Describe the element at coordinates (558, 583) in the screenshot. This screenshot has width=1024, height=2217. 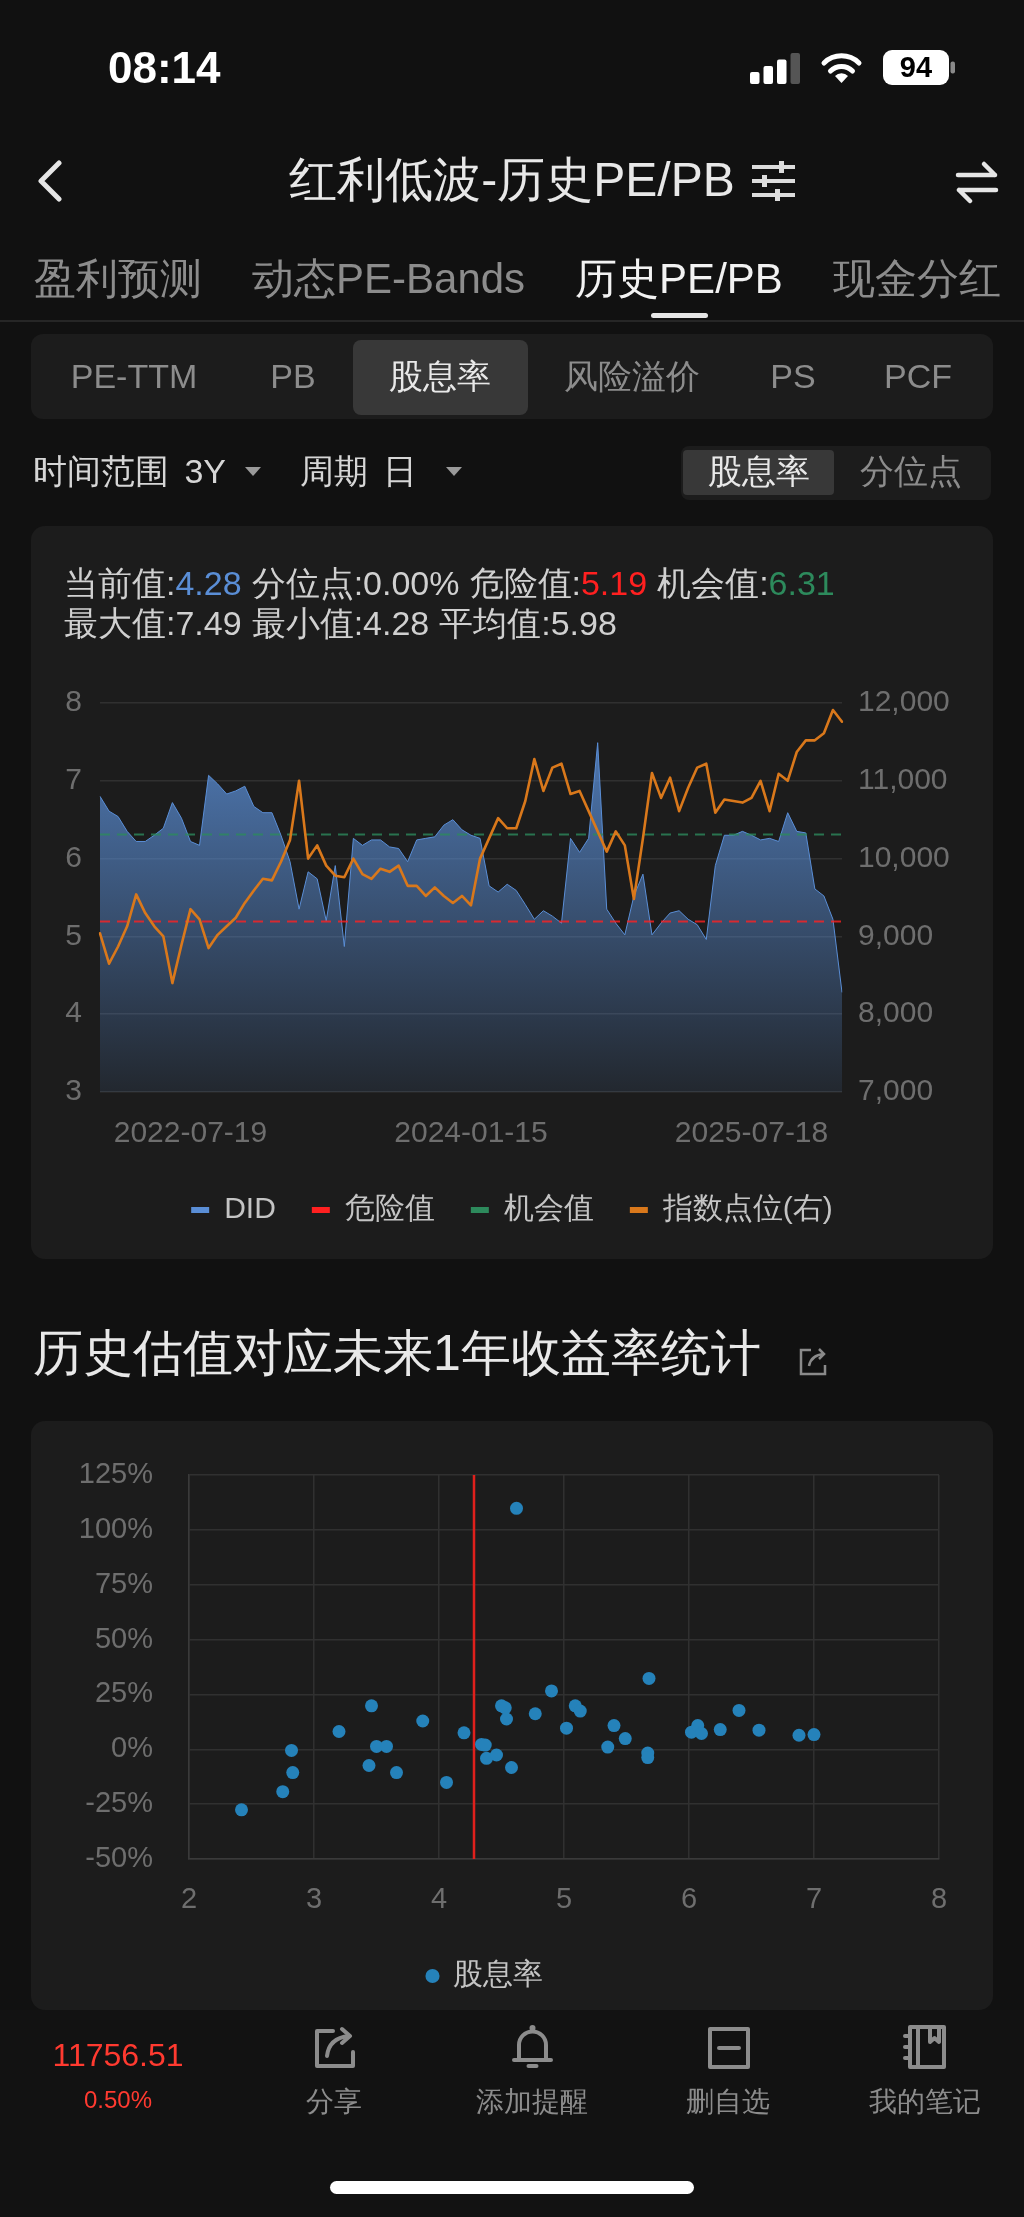
I see `text: 危险值:5.19` at that location.